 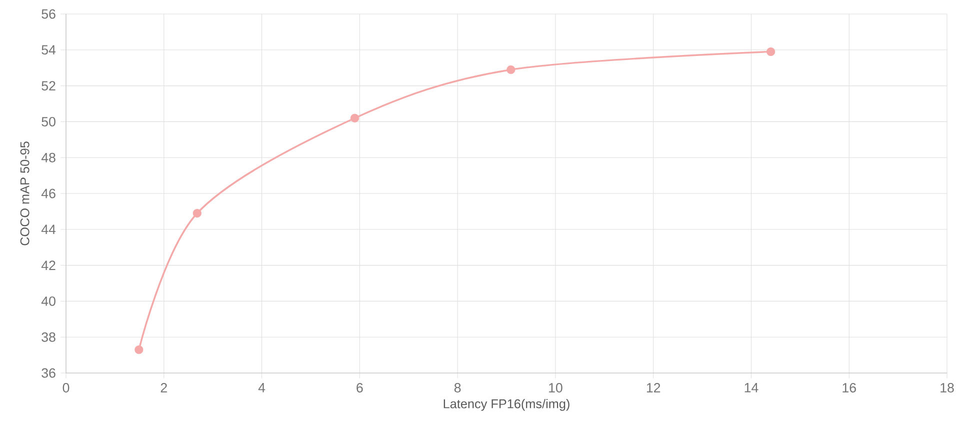 I want to click on x-axis-title: Latency FP16(ms/img), so click(x=507, y=404).